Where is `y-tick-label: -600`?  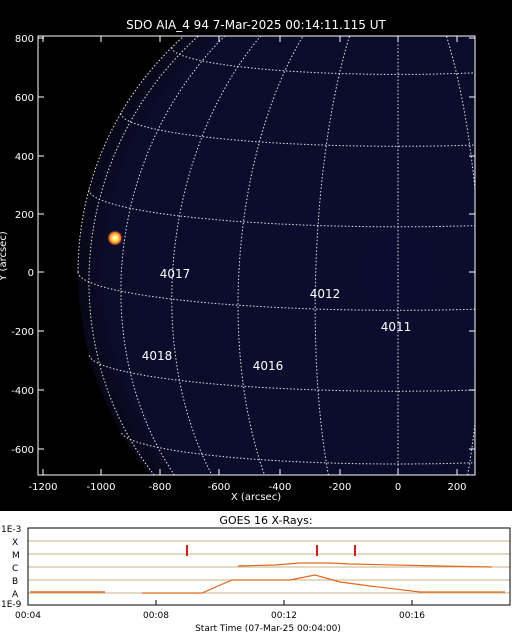 y-tick-label: -600 is located at coordinates (22, 450).